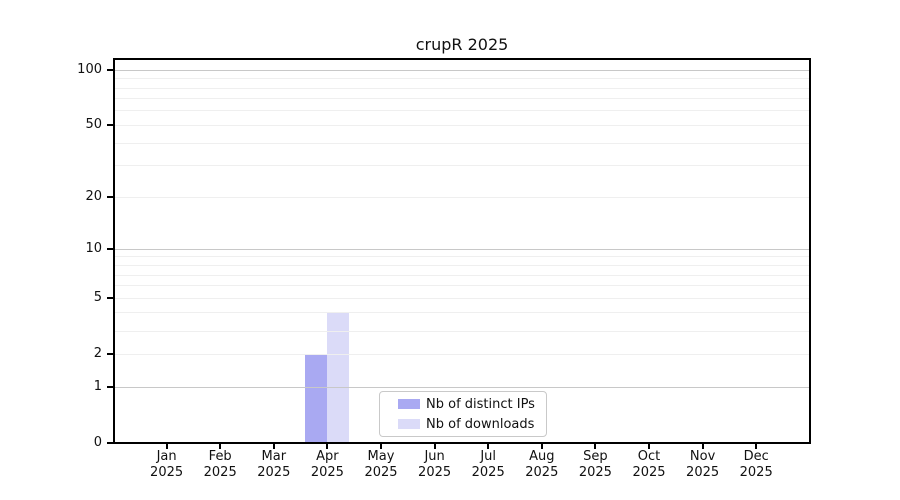 Image resolution: width=900 pixels, height=500 pixels. I want to click on x-tick-label-sep: Sep 2025, so click(595, 464).